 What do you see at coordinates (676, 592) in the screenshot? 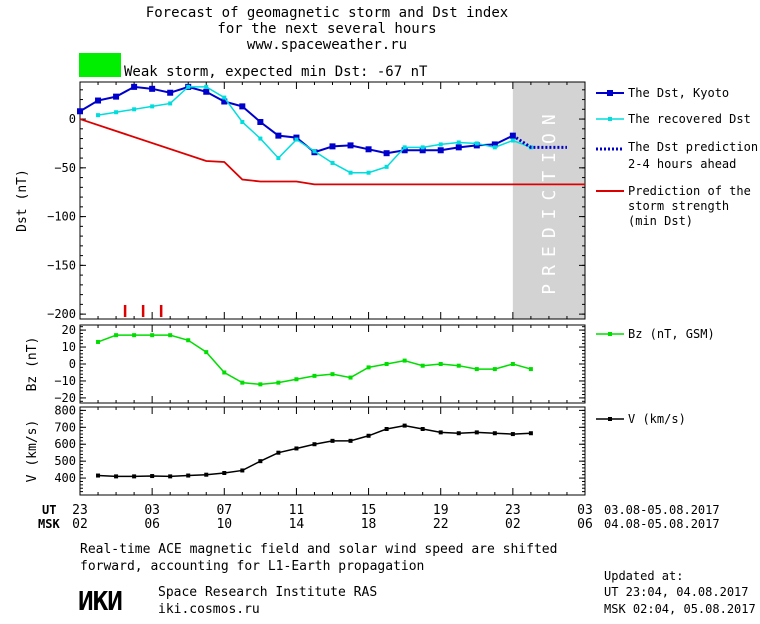
I see `updated-ut: UT 23:04, 04.08.2017` at bounding box center [676, 592].